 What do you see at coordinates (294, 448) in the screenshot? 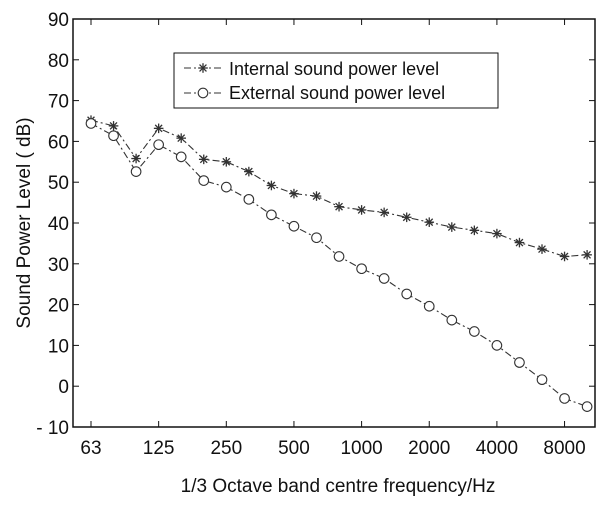
I see `x-tick-label: 500` at bounding box center [294, 448].